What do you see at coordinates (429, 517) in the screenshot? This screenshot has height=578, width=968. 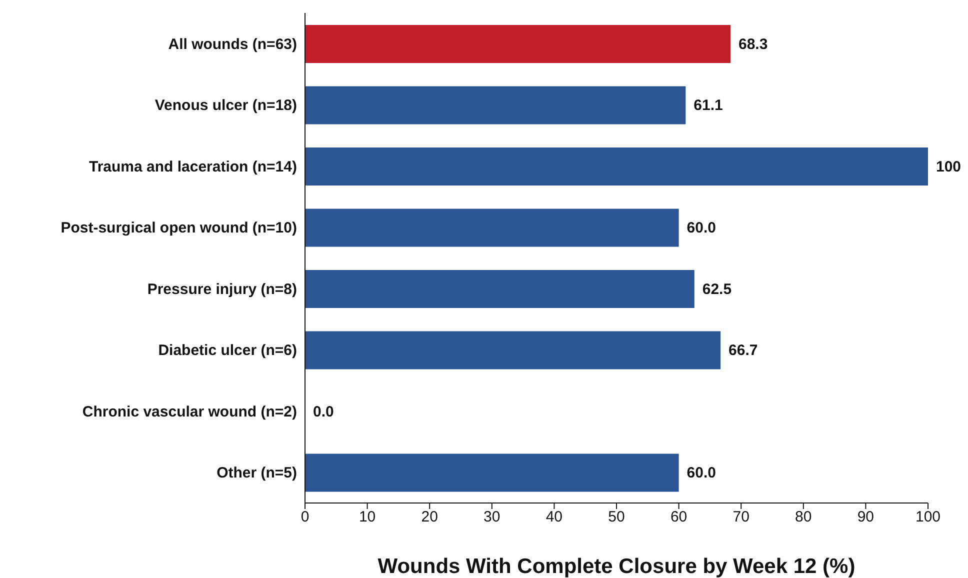 I see `x-tick-label: 20` at bounding box center [429, 517].